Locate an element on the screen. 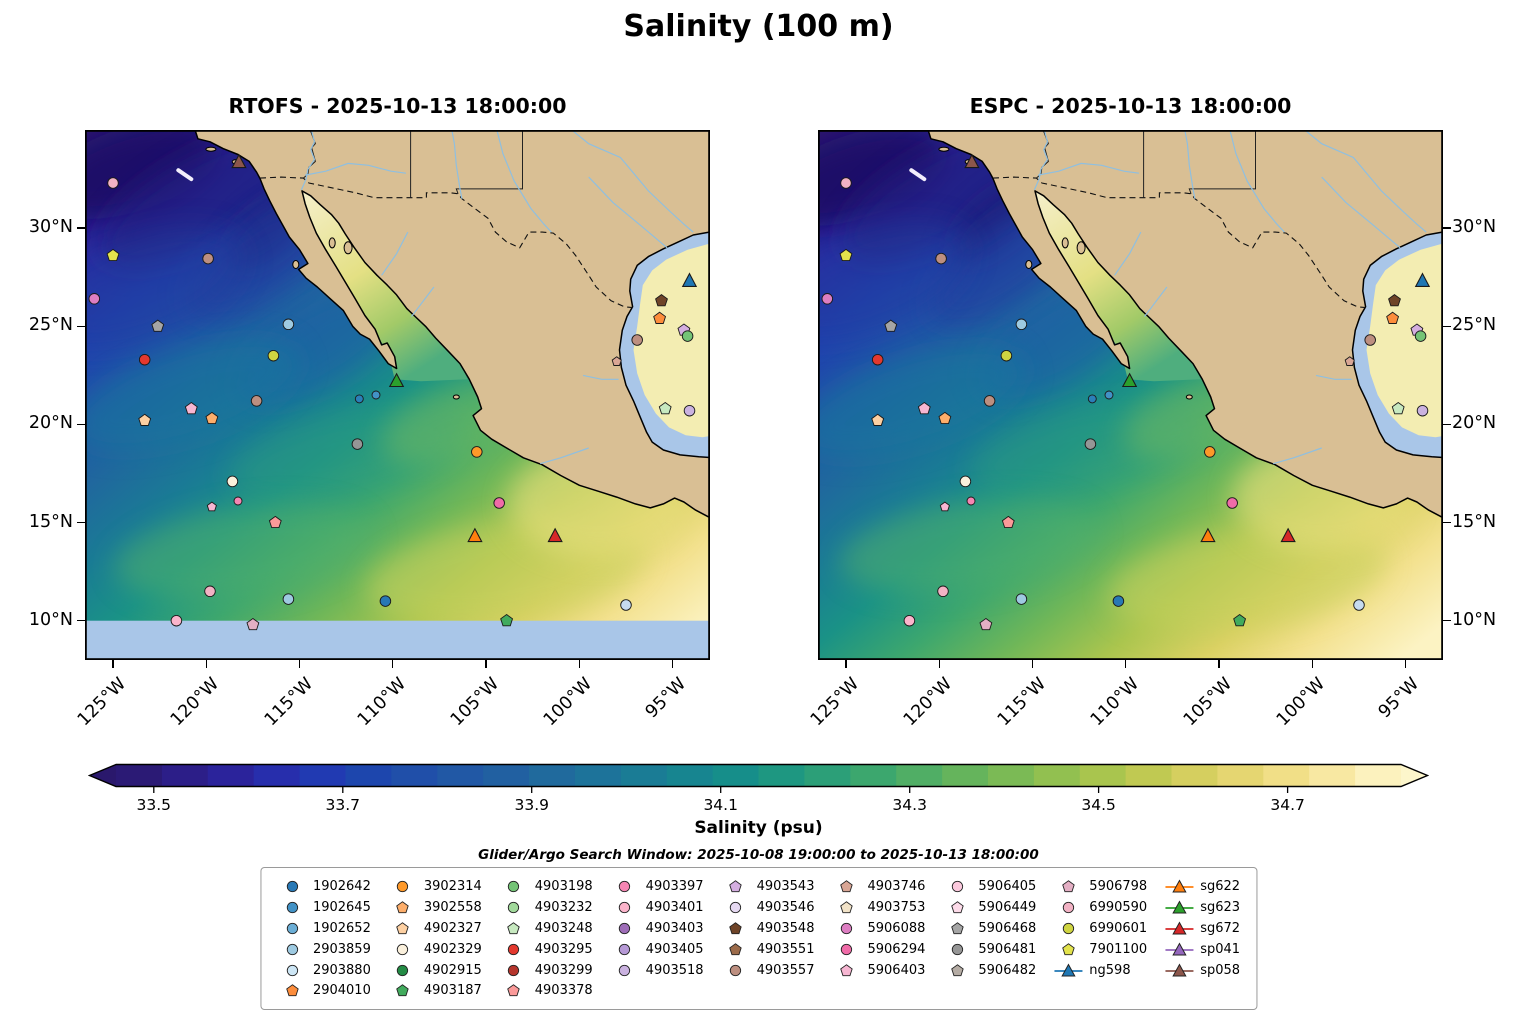 This screenshot has height=1015, width=1517. lon-tick-label: 105°W is located at coordinates (475, 702).